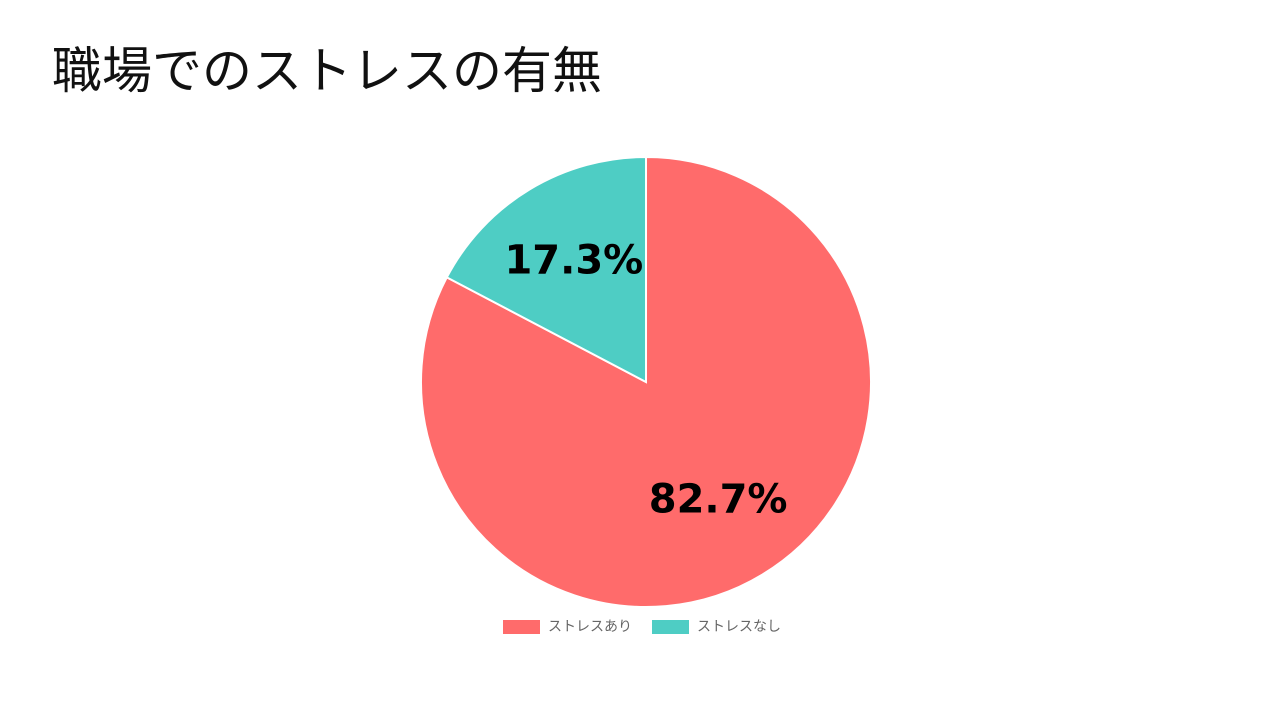 The height and width of the screenshot is (720, 1280). What do you see at coordinates (739, 627) in the screenshot?
I see `legend-label: ストレスなし` at bounding box center [739, 627].